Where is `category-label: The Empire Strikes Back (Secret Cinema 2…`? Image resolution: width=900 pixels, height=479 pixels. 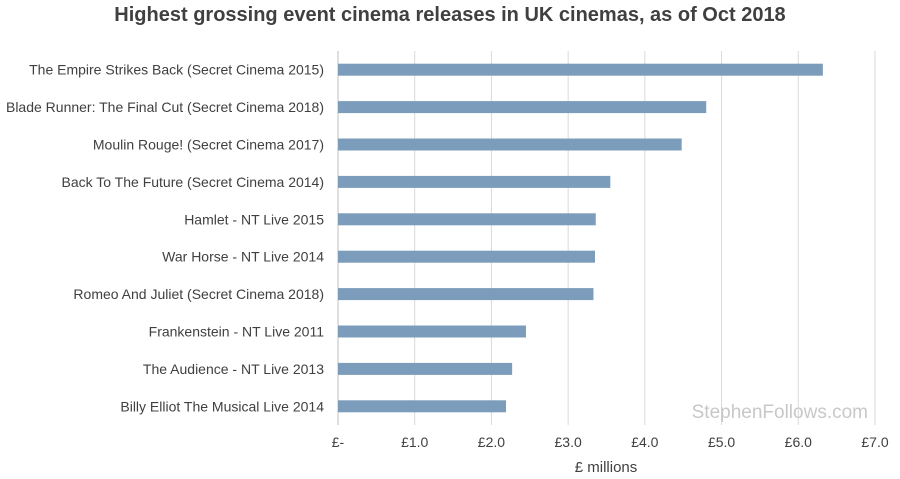
category-label: The Empire Strikes Back (Secret Cinema 2… is located at coordinates (176, 70).